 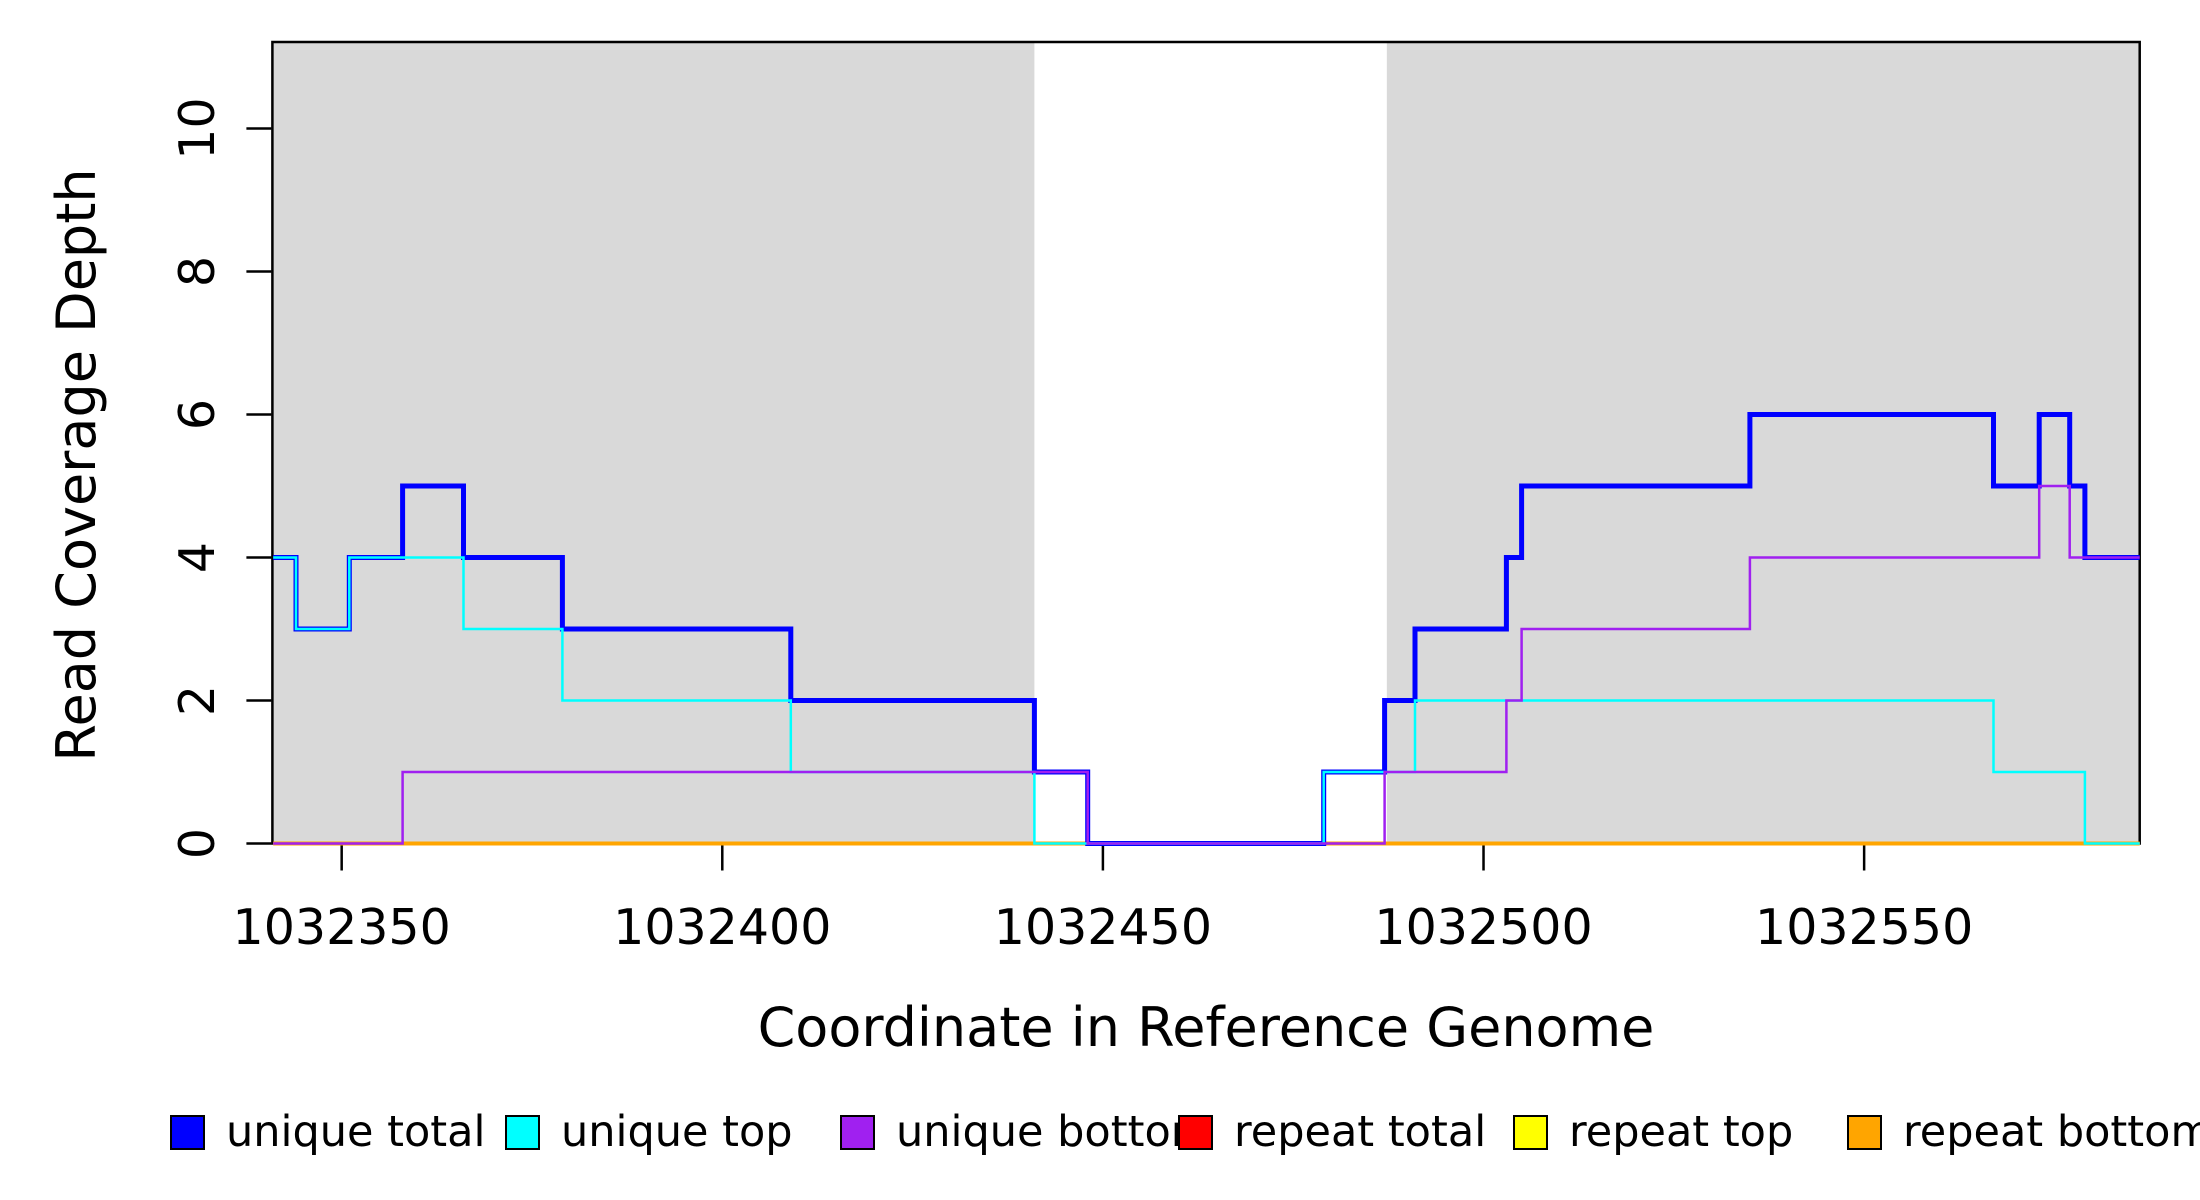 What do you see at coordinates (857, 1132) in the screenshot?
I see `legend-swatch-unique-bottom-icon` at bounding box center [857, 1132].